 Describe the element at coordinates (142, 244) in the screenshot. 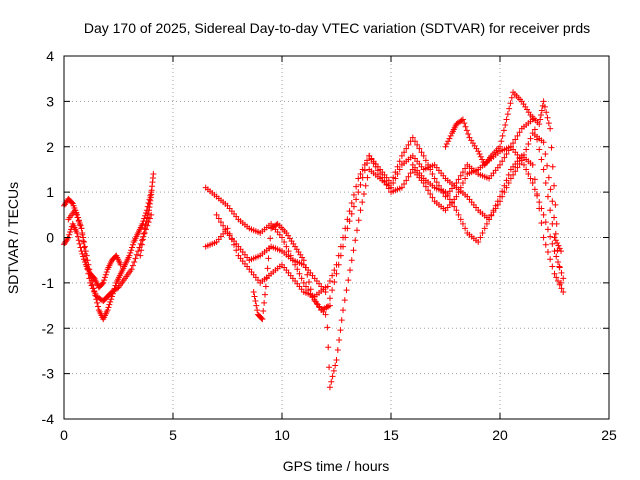

I see `data-point-s4` at that location.